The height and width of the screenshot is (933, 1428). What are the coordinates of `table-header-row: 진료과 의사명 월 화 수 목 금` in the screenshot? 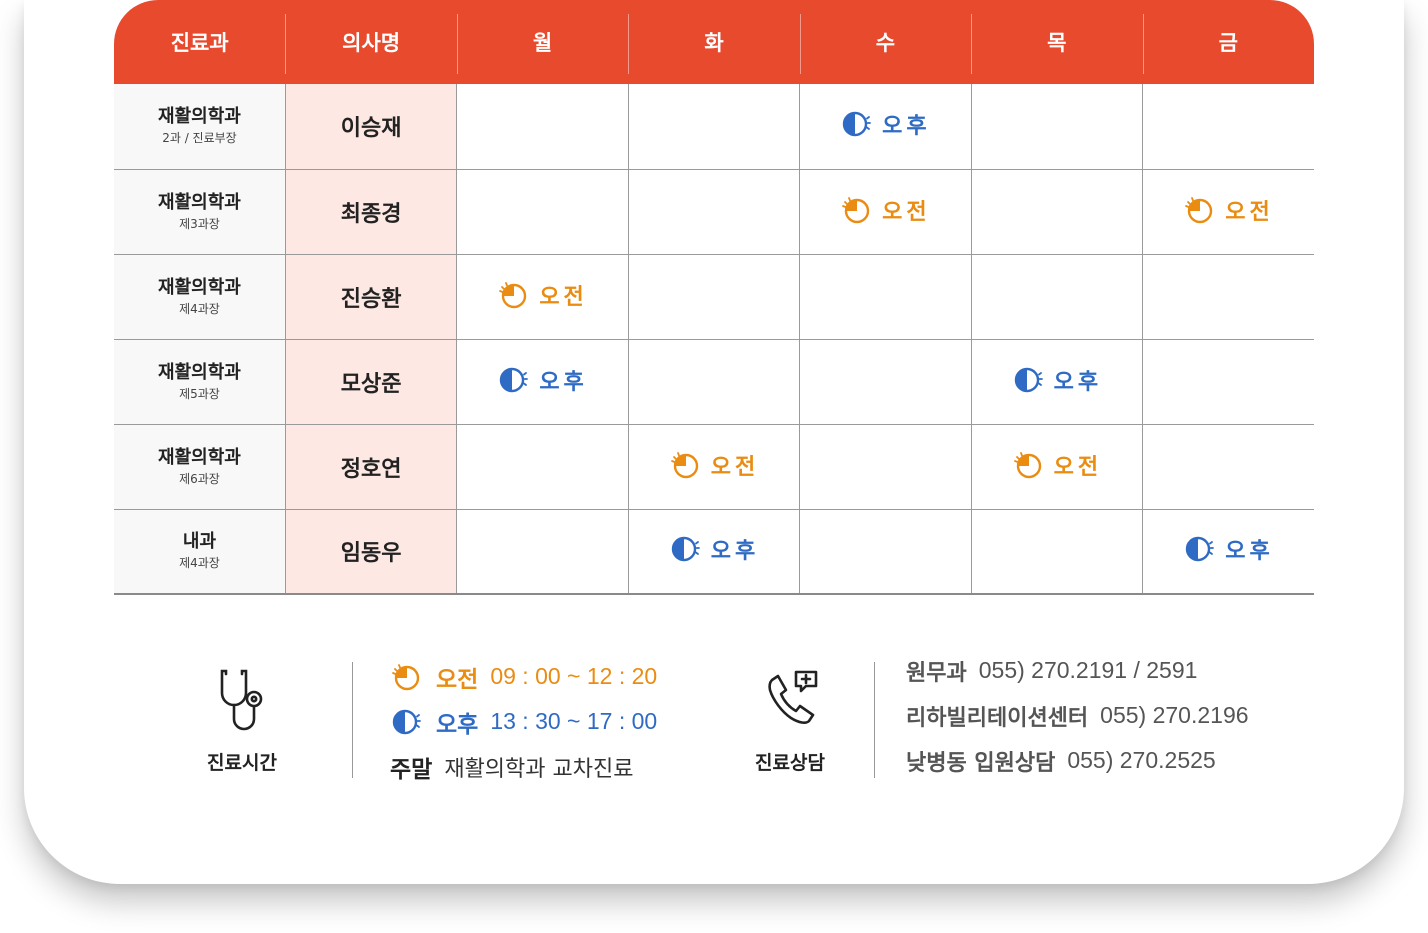 It's located at (714, 42).